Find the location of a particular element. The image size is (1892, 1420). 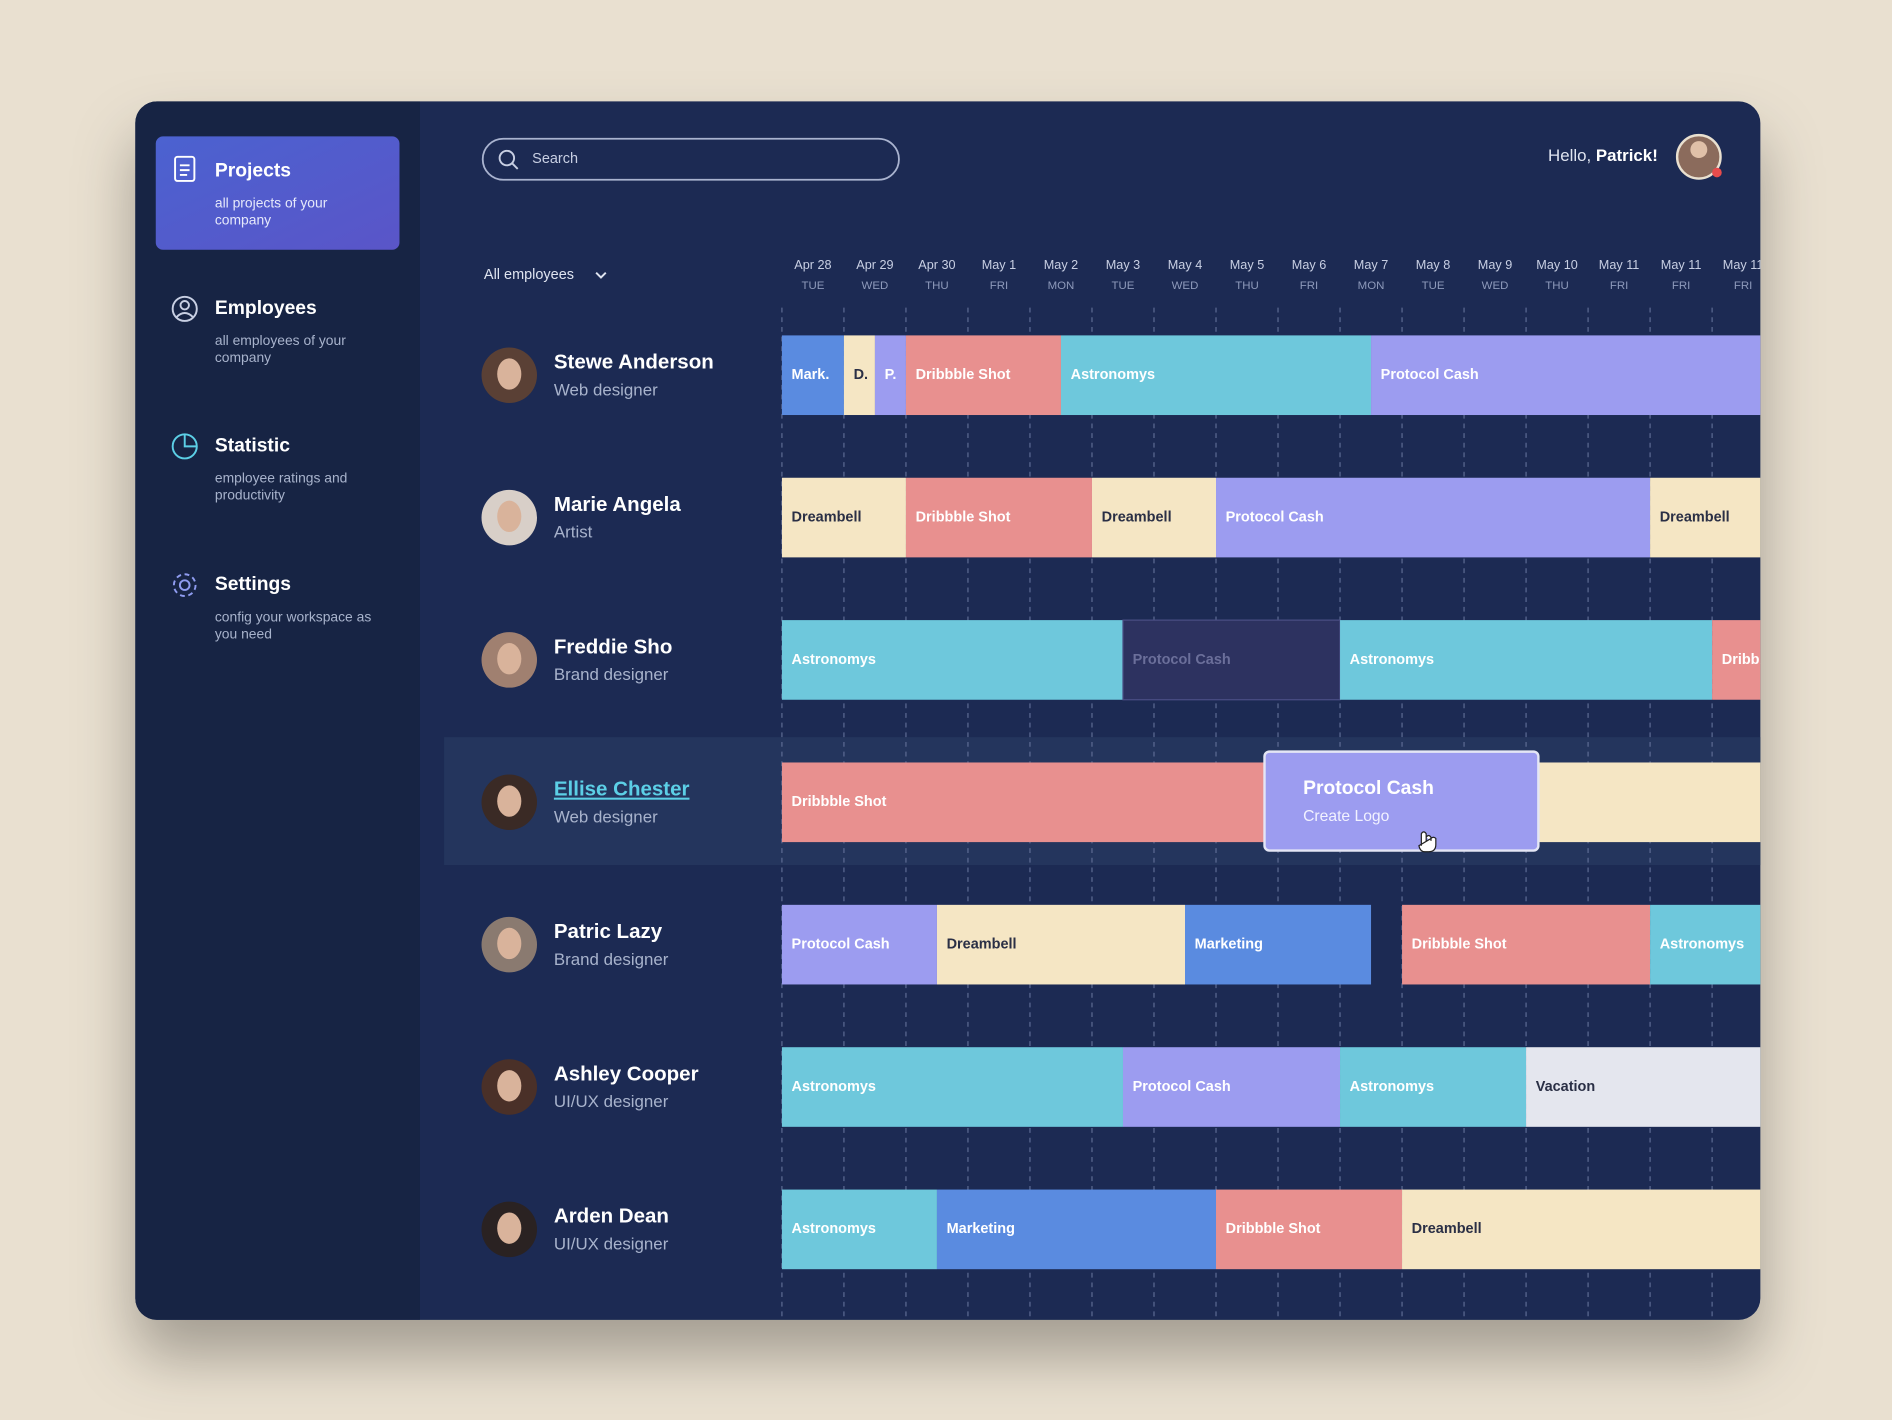

date-label: May 7 is located at coordinates (1371, 265).